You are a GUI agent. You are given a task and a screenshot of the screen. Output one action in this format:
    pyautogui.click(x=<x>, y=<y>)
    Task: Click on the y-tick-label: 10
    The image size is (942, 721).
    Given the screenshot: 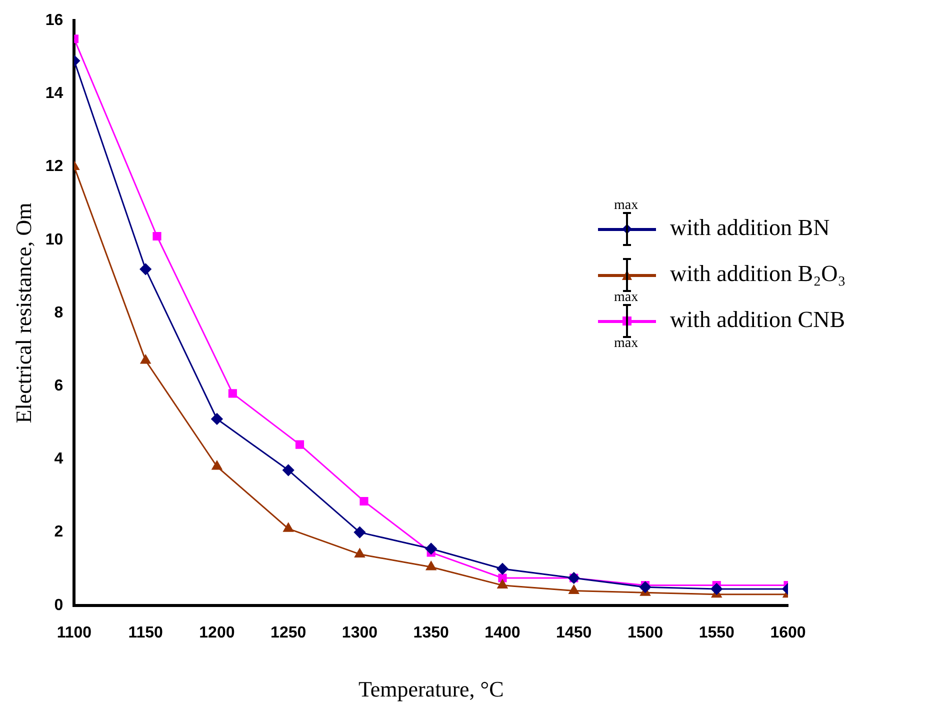 What is the action you would take?
    pyautogui.click(x=54, y=239)
    